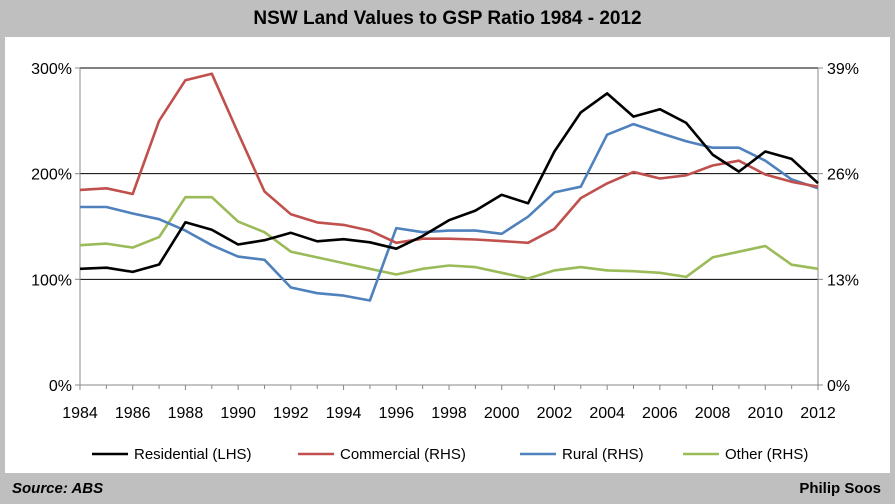 The height and width of the screenshot is (504, 895). What do you see at coordinates (447, 18) in the screenshot?
I see `chart-title: NSW Land Values to GSP Ratio 1984 - 2012` at bounding box center [447, 18].